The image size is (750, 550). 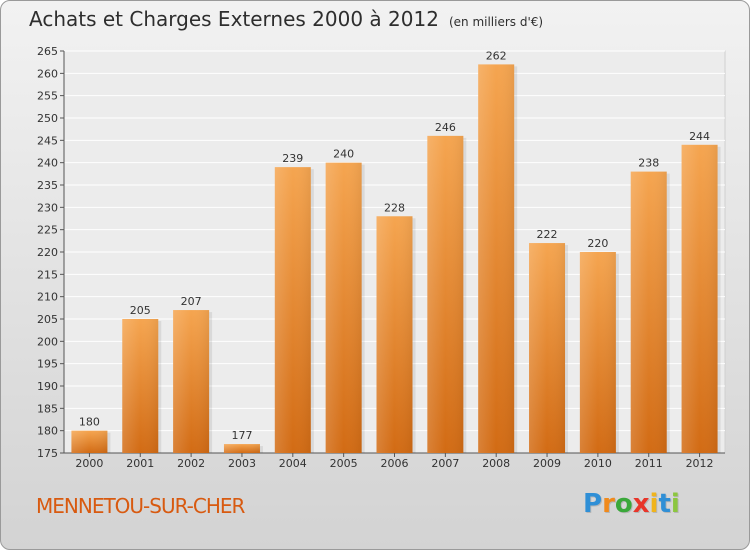 What do you see at coordinates (47, 319) in the screenshot?
I see `y-tick-label: 205` at bounding box center [47, 319].